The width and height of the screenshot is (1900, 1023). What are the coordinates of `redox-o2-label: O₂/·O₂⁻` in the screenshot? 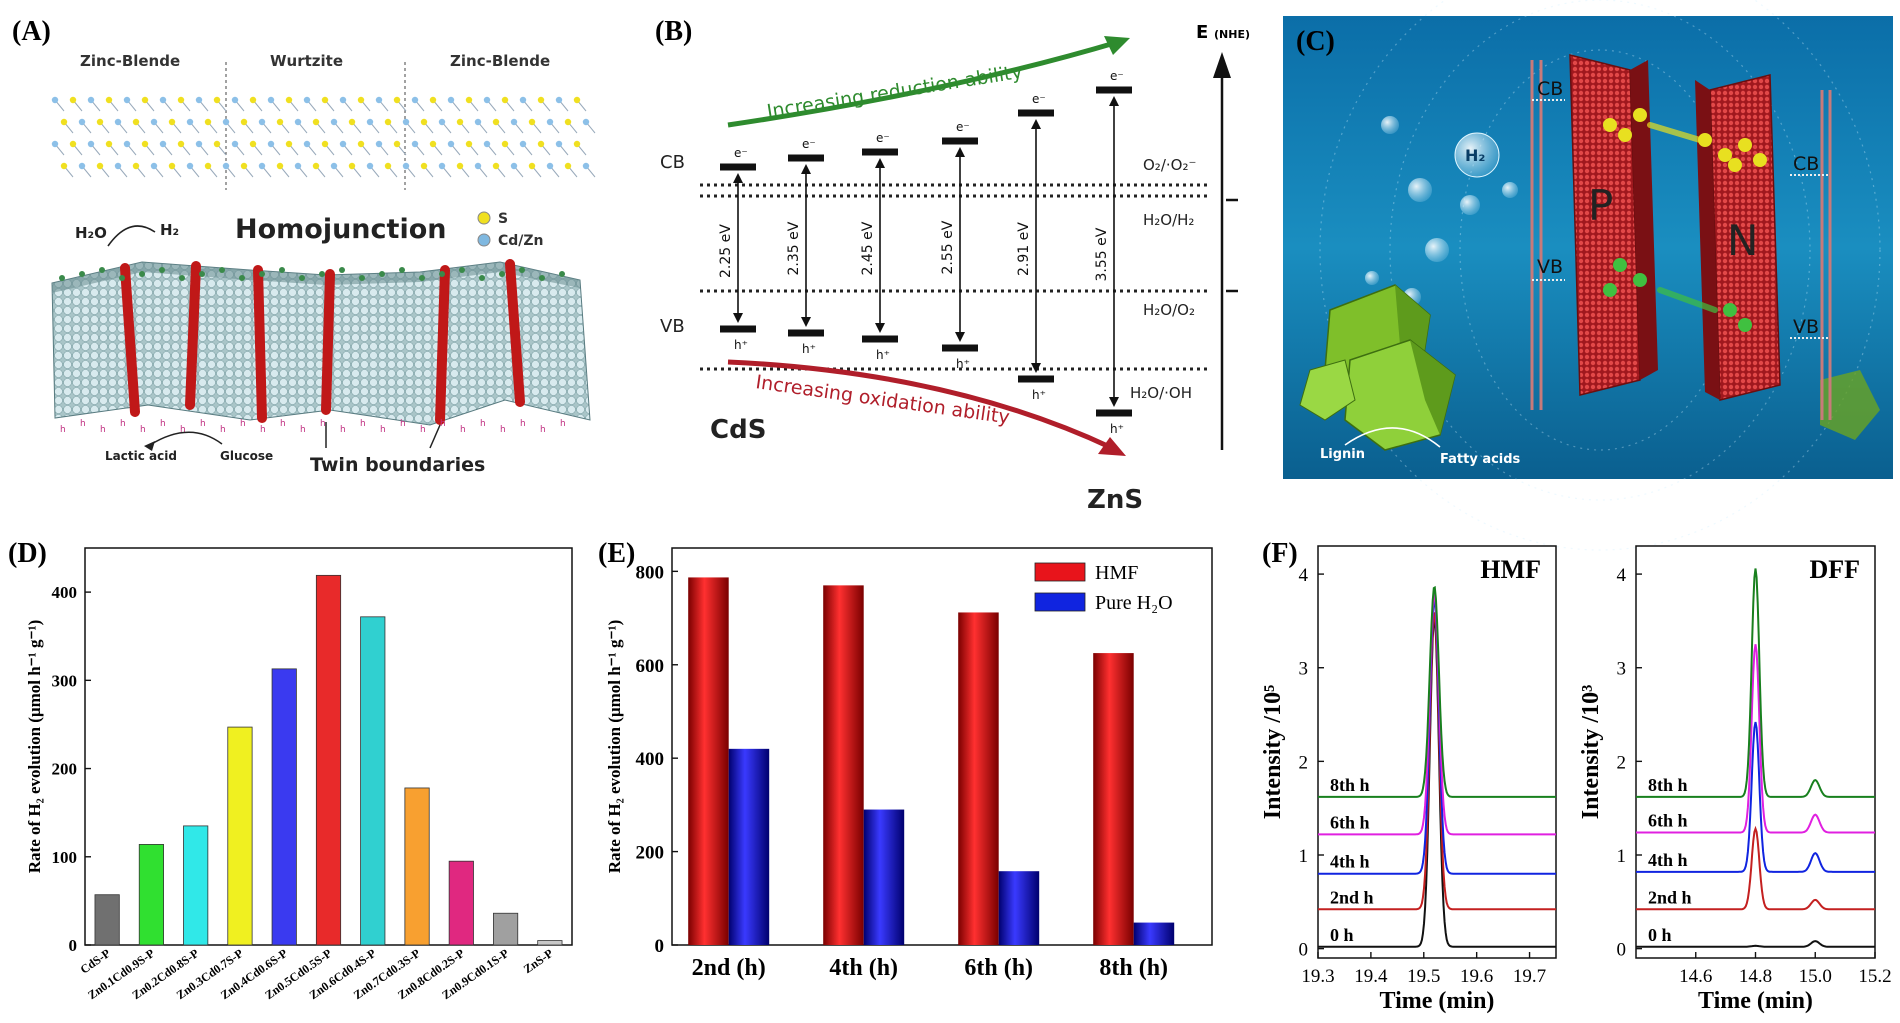 It's located at (1169, 165).